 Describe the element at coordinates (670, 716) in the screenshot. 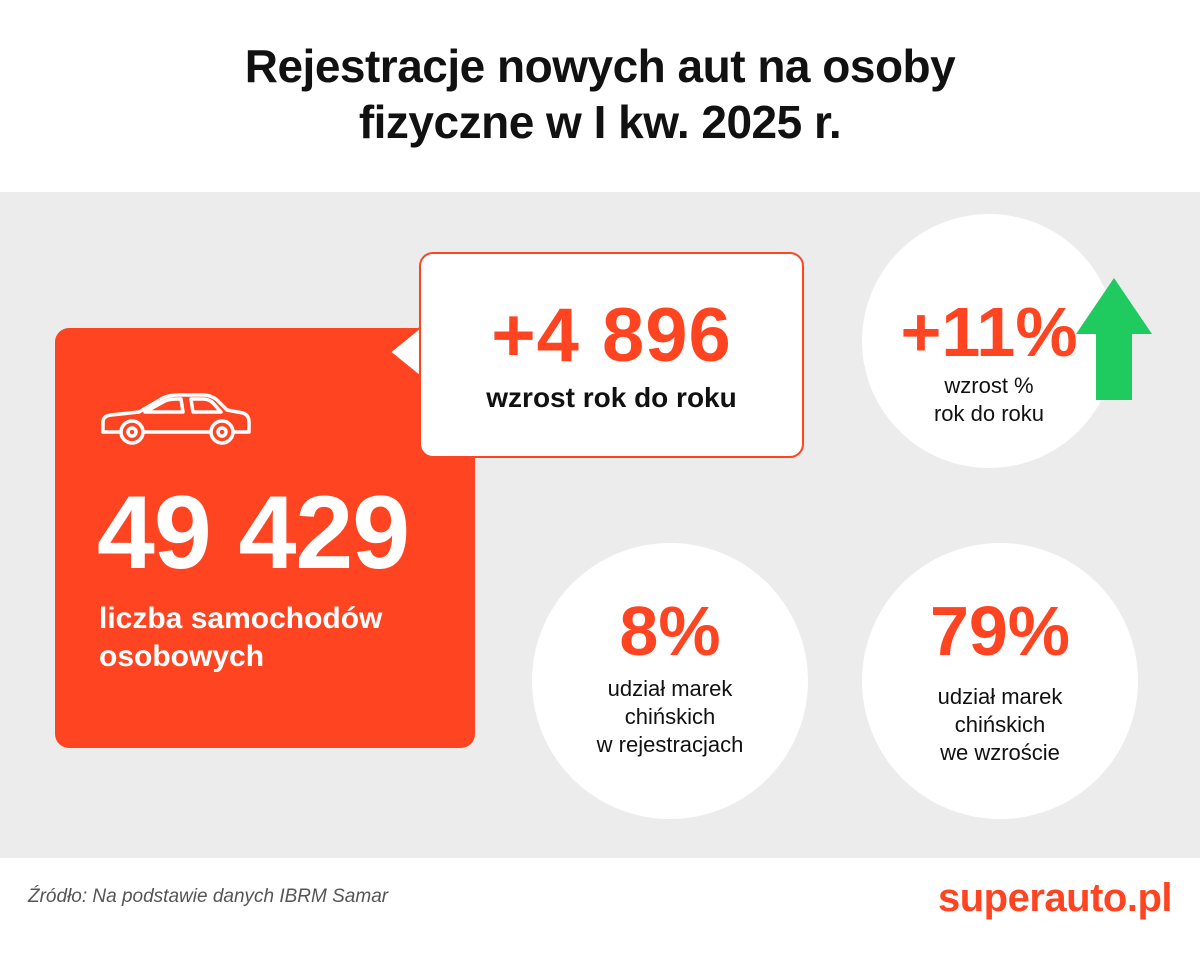

I see `chinese-share-registrations-label: udział marek chińskich w rejestracjach` at that location.